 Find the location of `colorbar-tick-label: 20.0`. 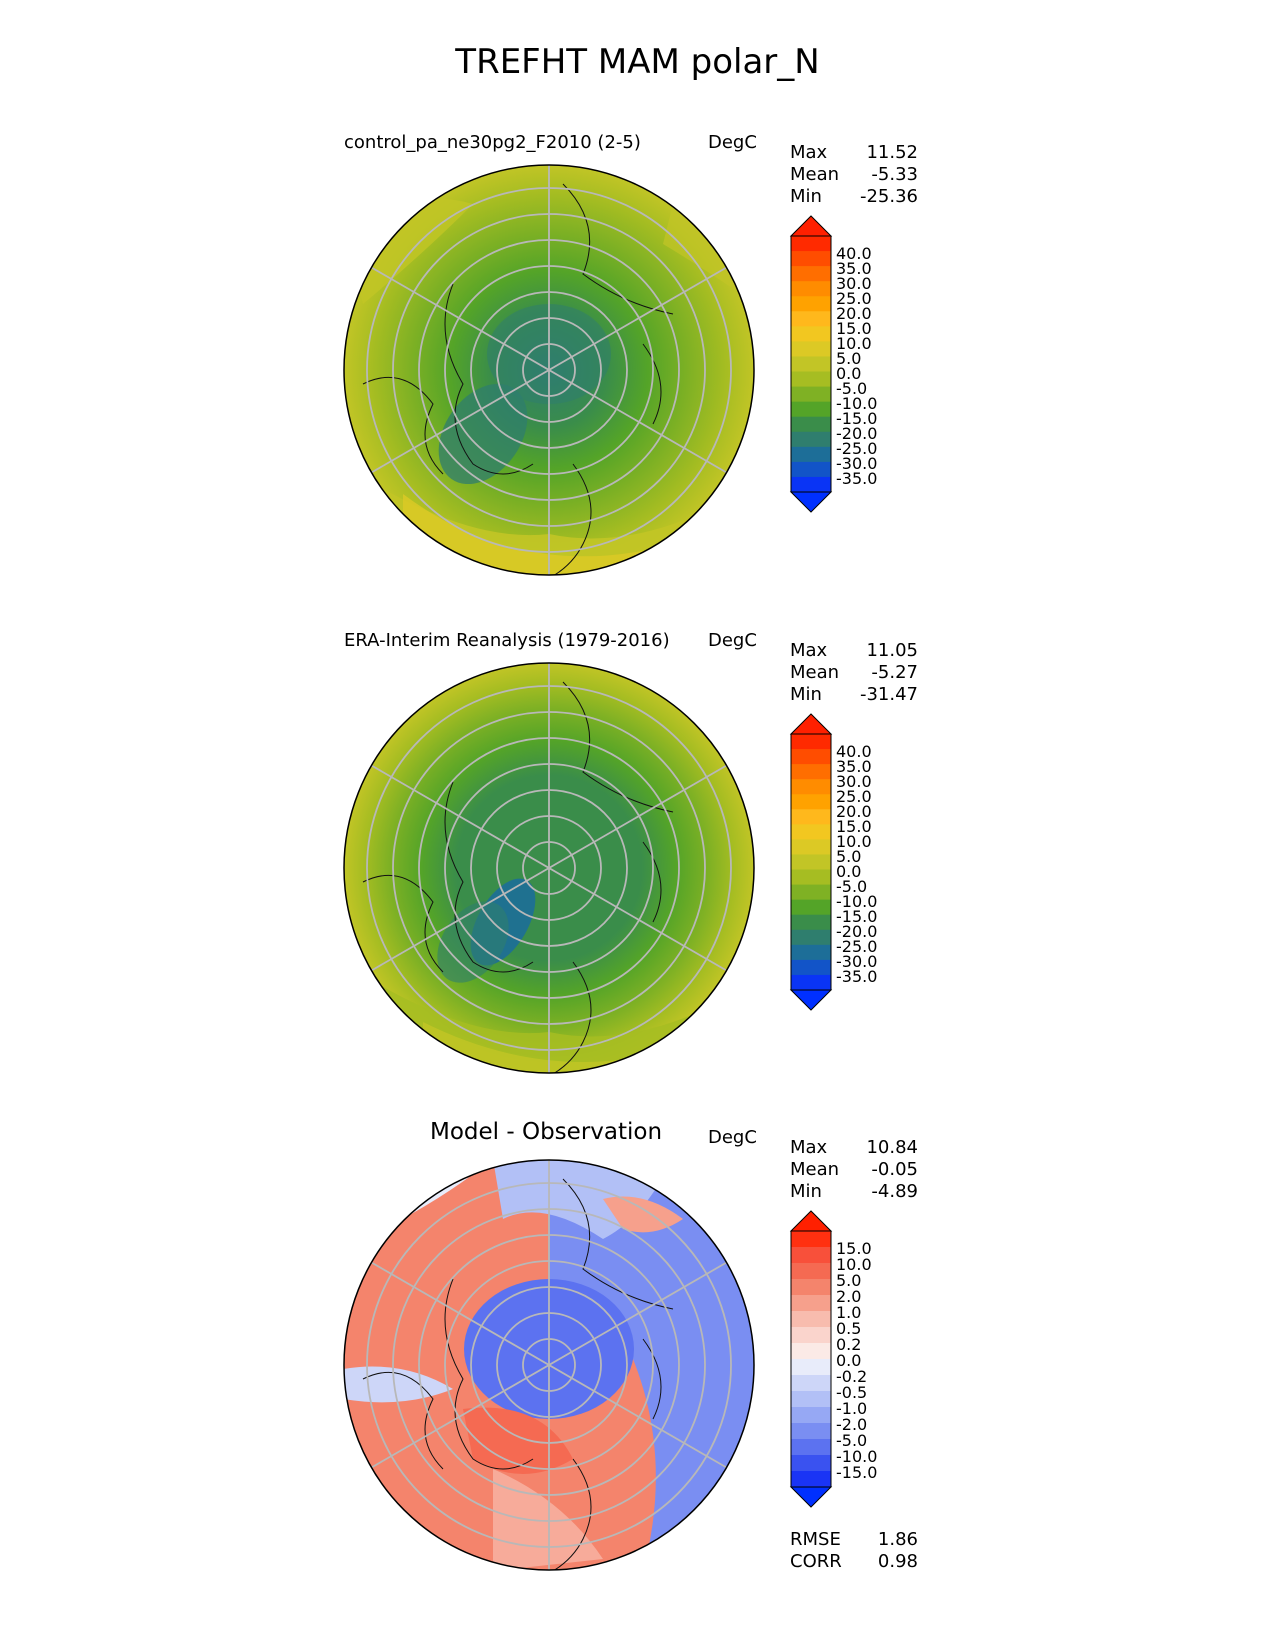

colorbar-tick-label: 20.0 is located at coordinates (854, 313).